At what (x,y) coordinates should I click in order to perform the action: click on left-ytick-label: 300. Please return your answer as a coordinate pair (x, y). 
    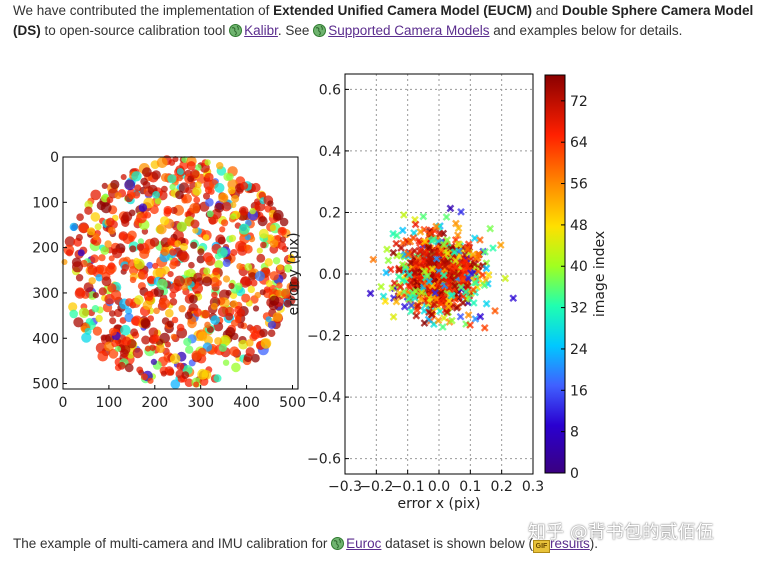
    Looking at the image, I should click on (45, 294).